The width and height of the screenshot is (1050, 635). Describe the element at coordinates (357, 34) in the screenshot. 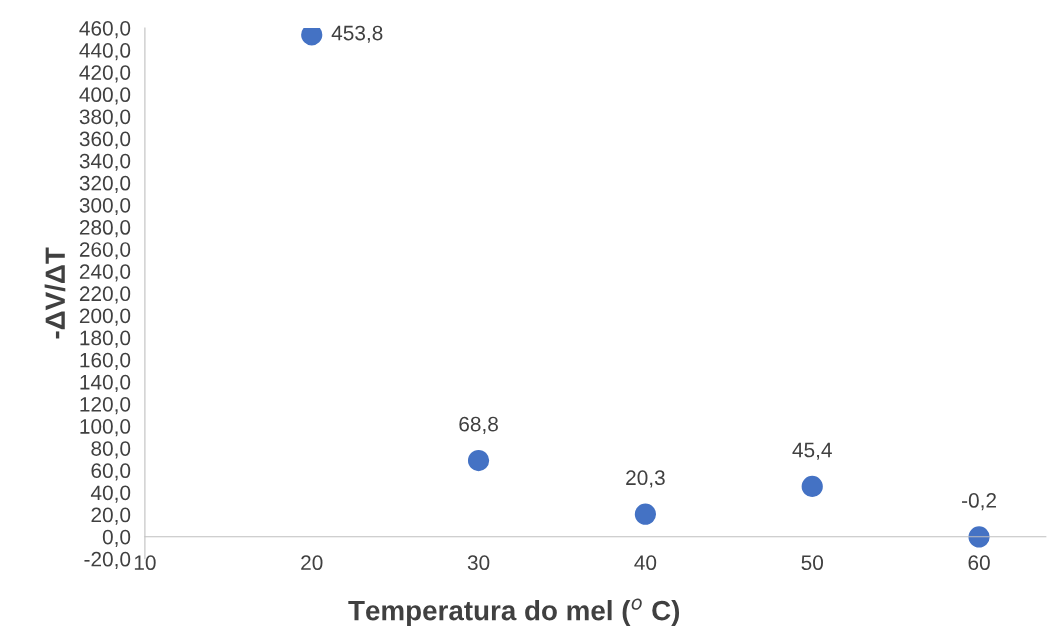

I see `data-label: 453,8` at that location.